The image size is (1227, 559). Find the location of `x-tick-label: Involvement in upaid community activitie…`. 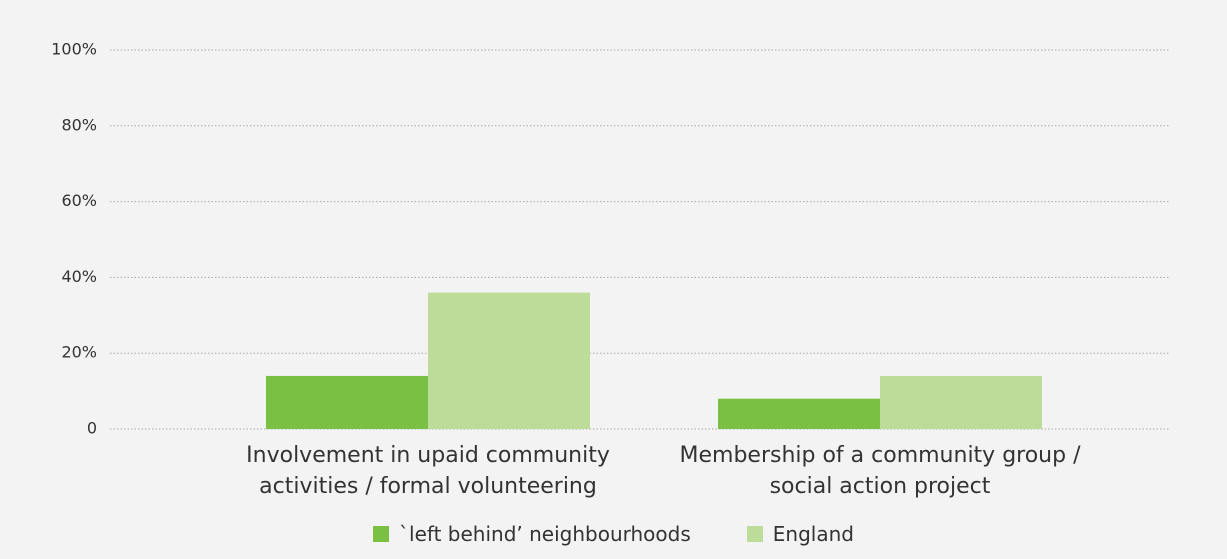

x-tick-label: Involvement in upaid community activitie… is located at coordinates (428, 471).